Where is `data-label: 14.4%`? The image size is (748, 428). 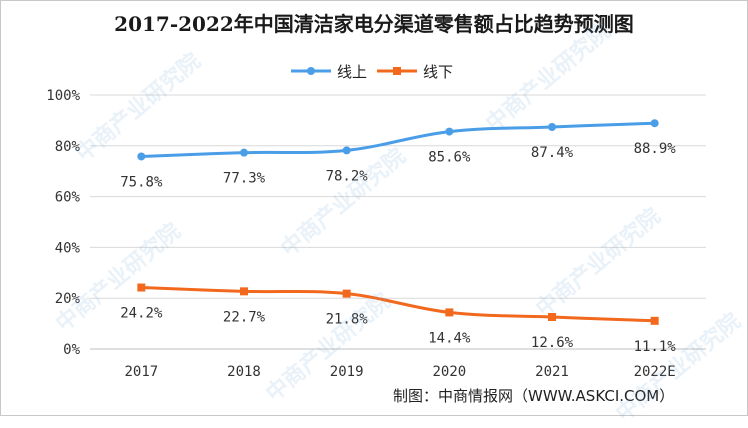
data-label: 14.4% is located at coordinates (449, 338).